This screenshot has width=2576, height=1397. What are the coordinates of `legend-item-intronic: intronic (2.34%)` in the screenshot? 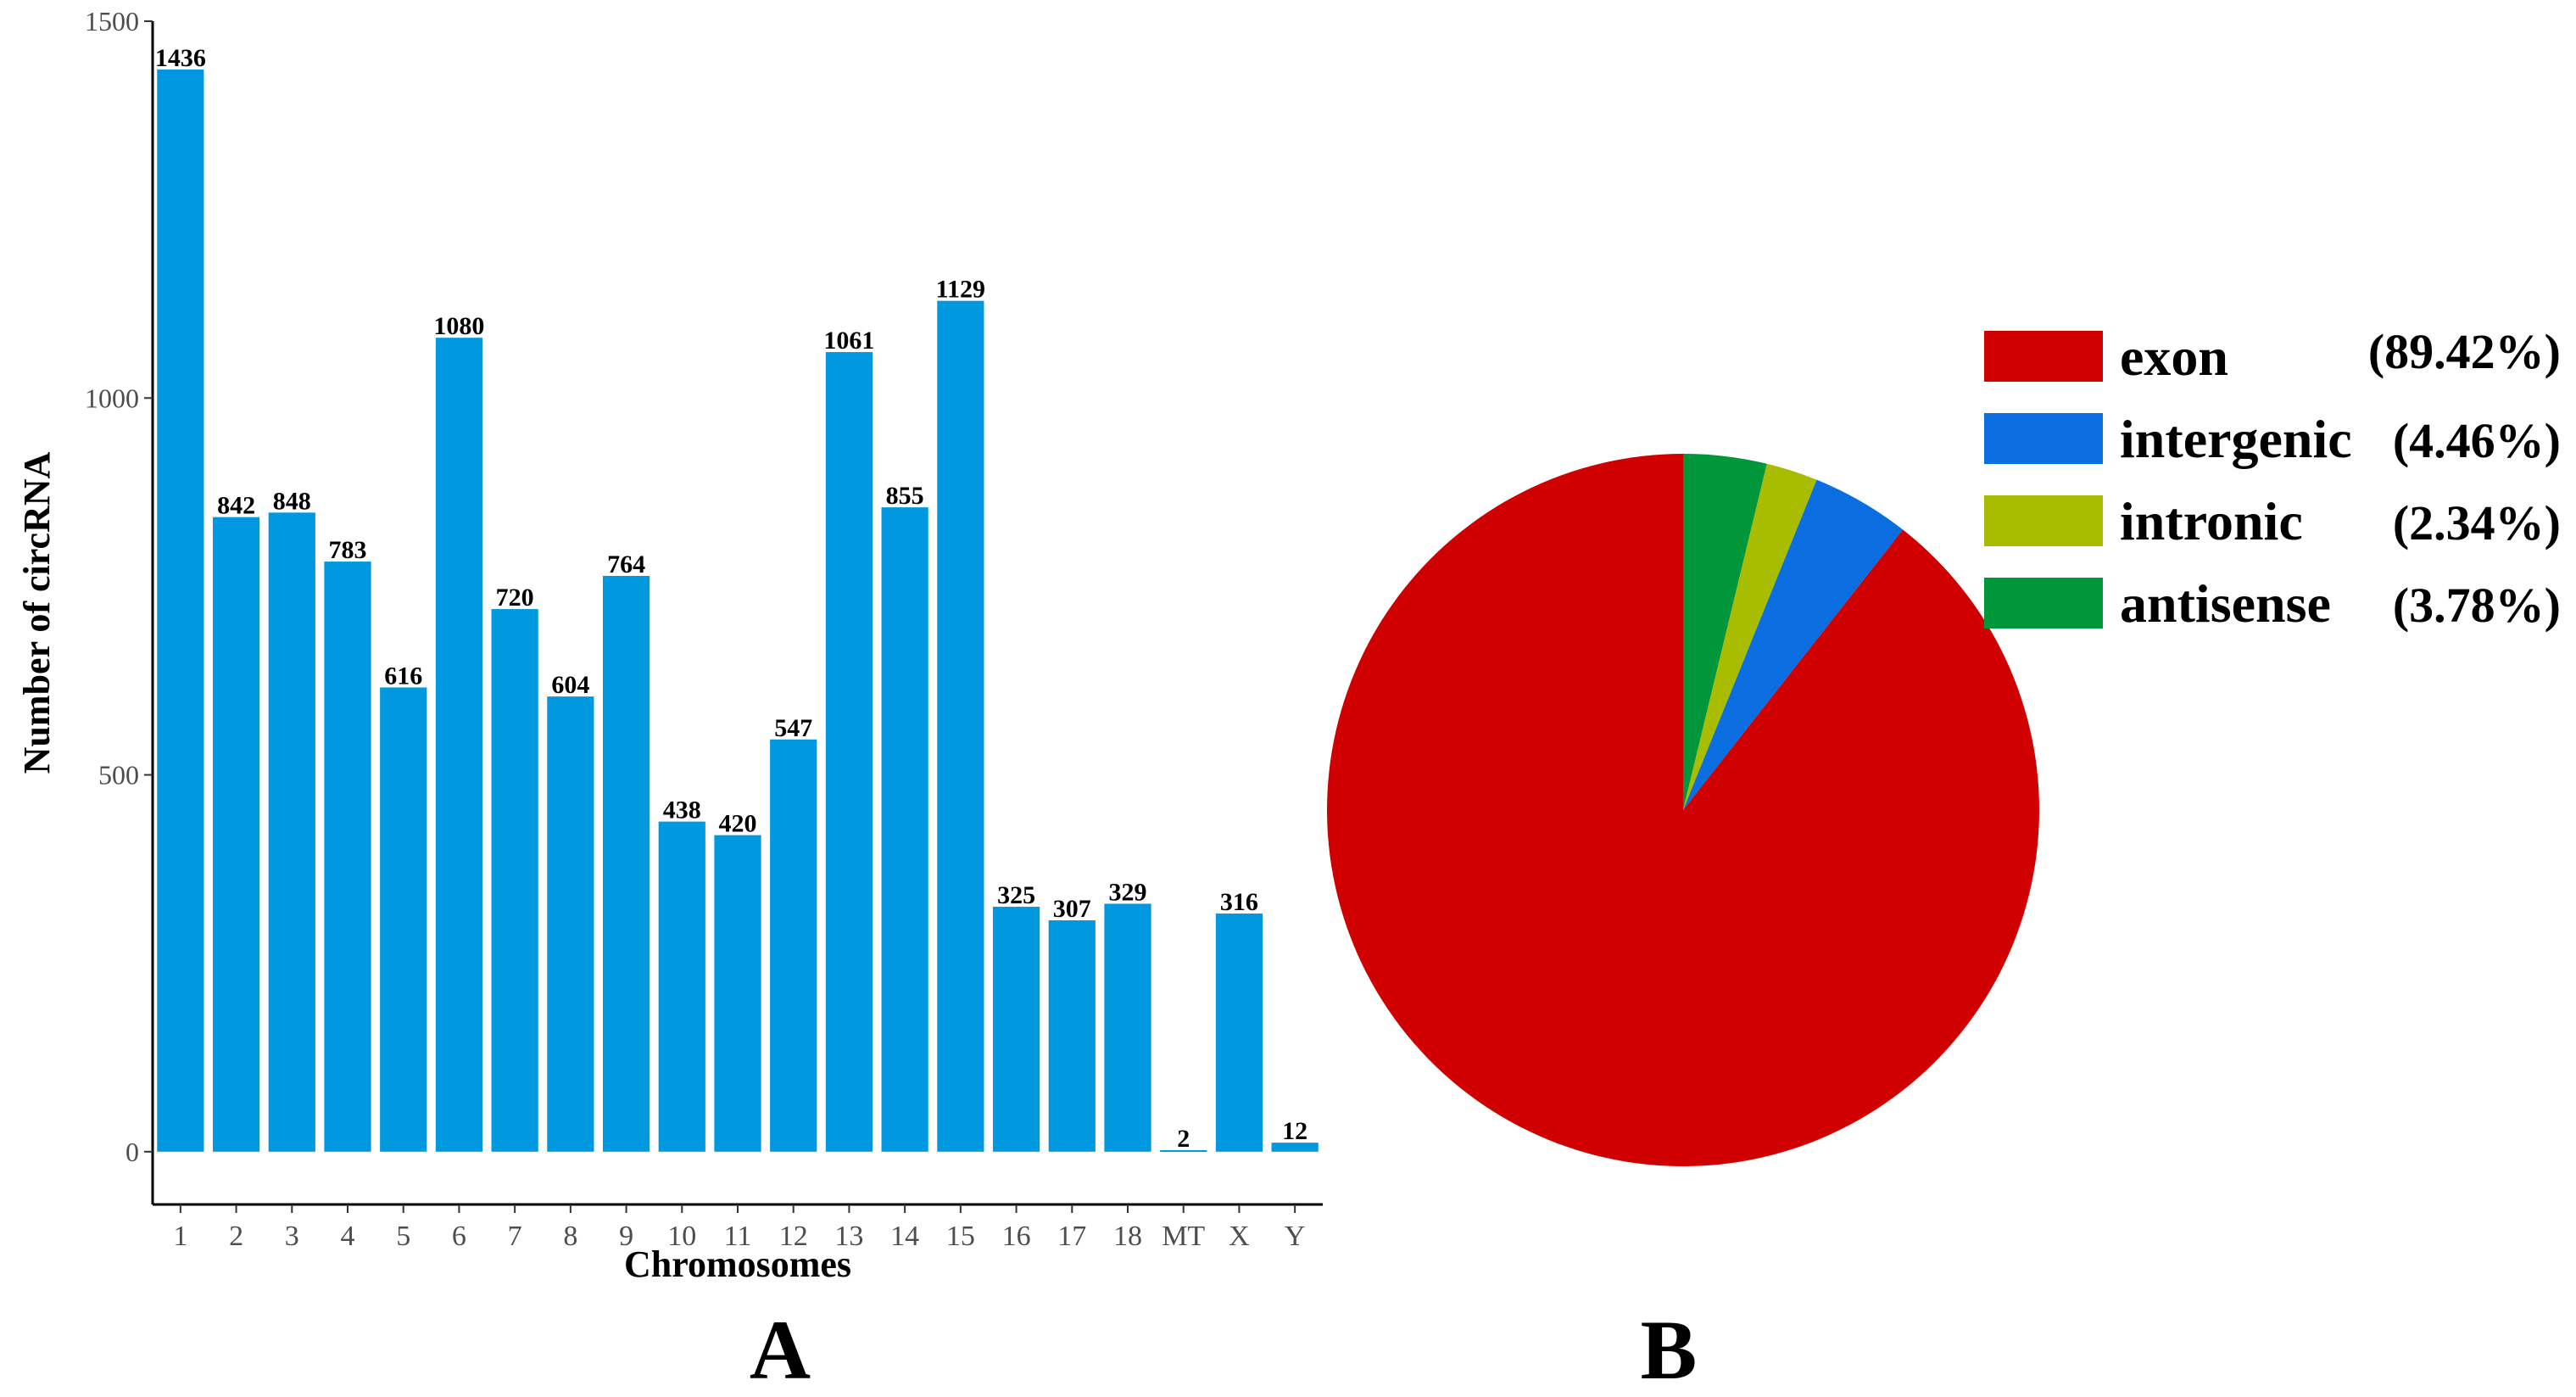 It's located at (2272, 521).